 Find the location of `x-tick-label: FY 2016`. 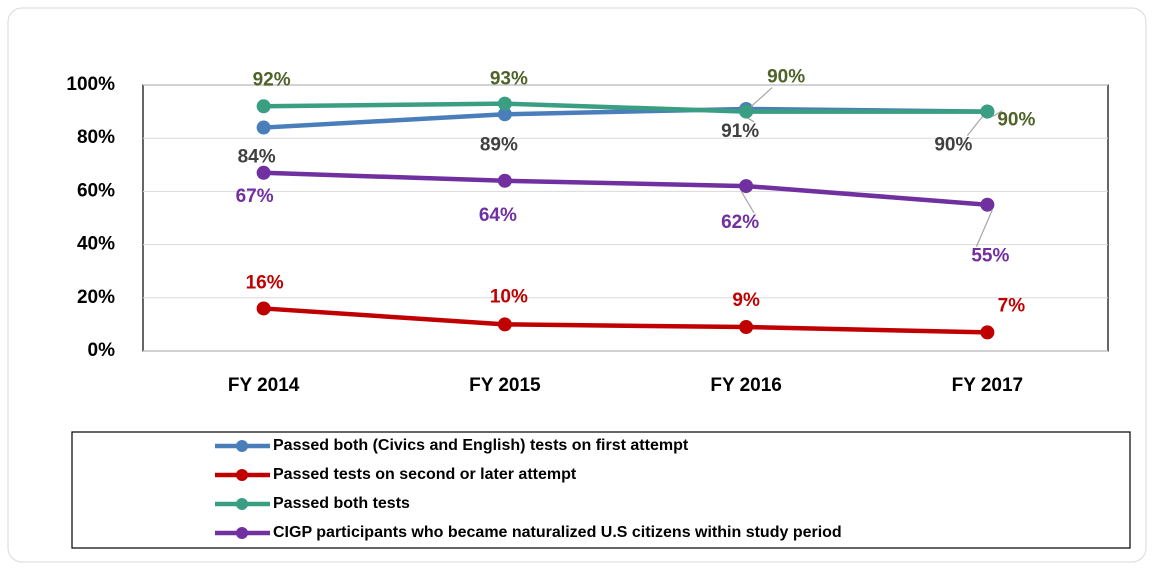

x-tick-label: FY 2016 is located at coordinates (745, 385).